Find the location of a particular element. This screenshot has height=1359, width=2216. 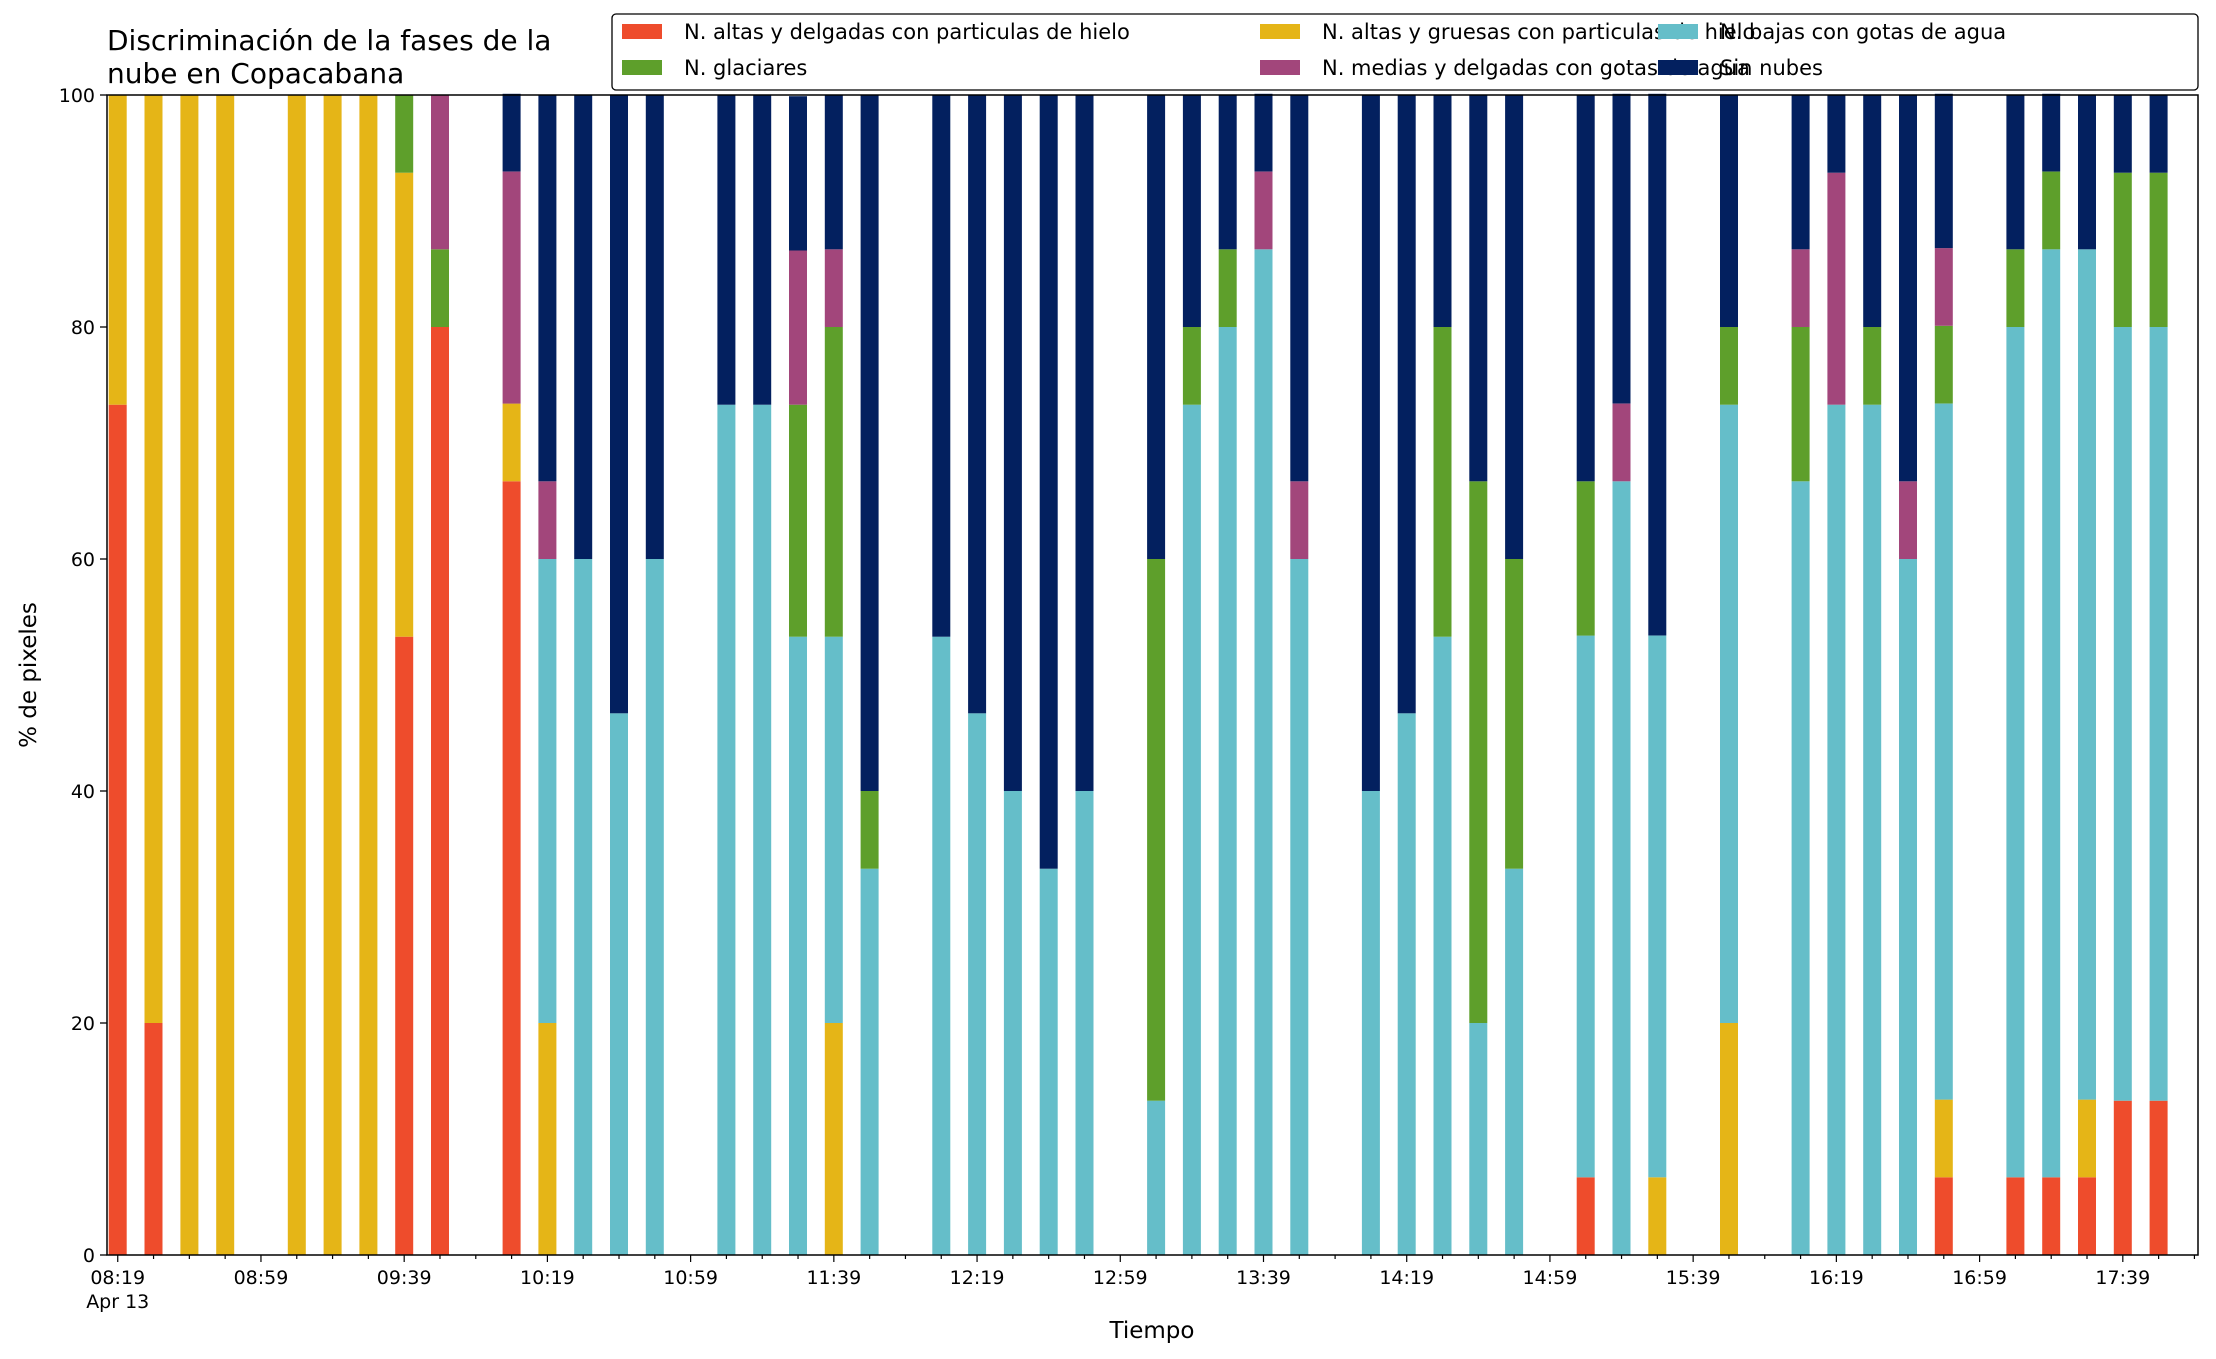

chart-title-line-2: nube en Copacabana is located at coordinates (255, 73).